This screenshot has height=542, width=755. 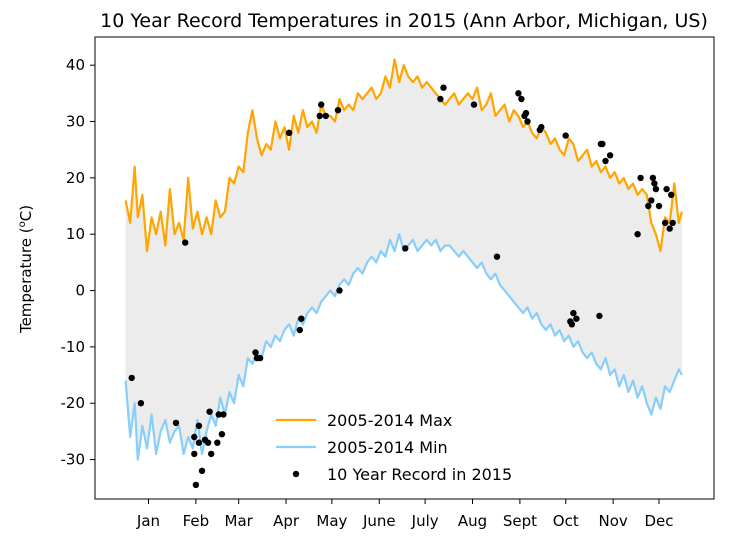 What do you see at coordinates (419, 474) in the screenshot?
I see `legend-label: 10 Year Record in 2015` at bounding box center [419, 474].